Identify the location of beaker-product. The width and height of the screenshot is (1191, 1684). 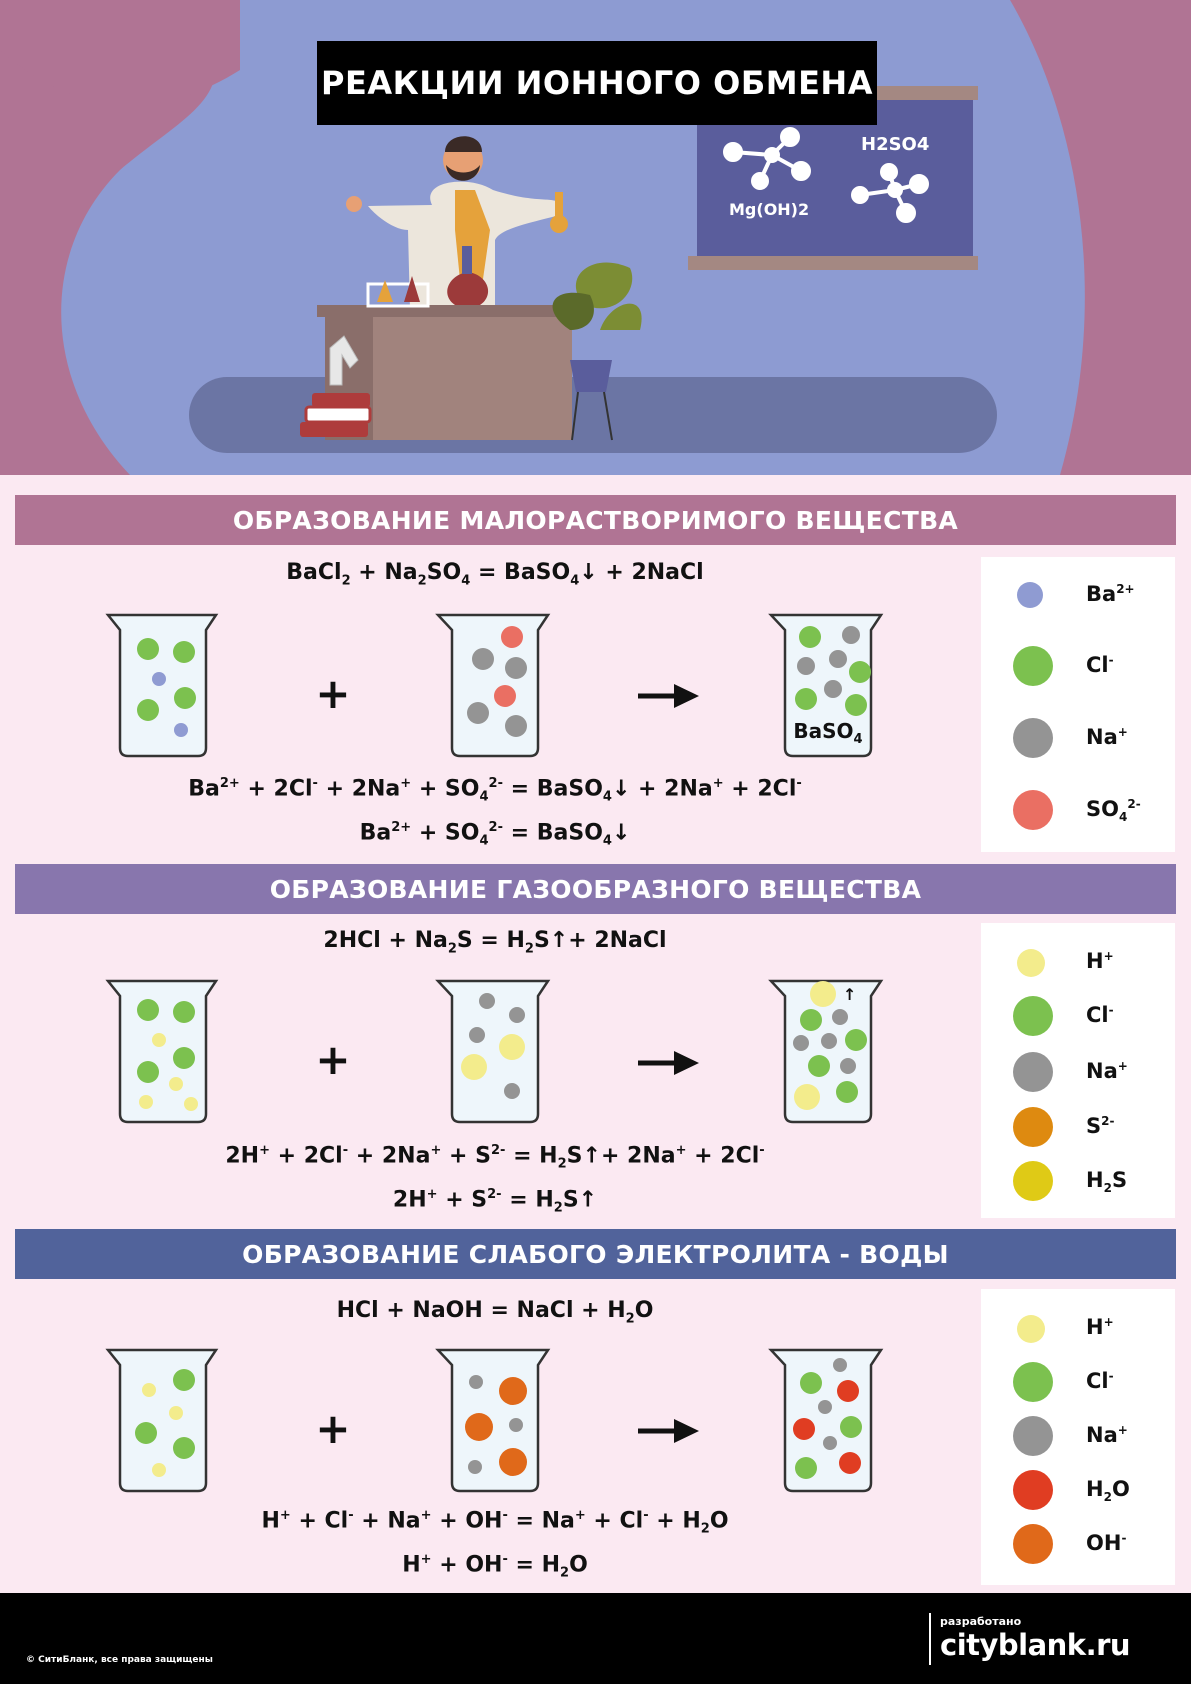
(826, 1420).